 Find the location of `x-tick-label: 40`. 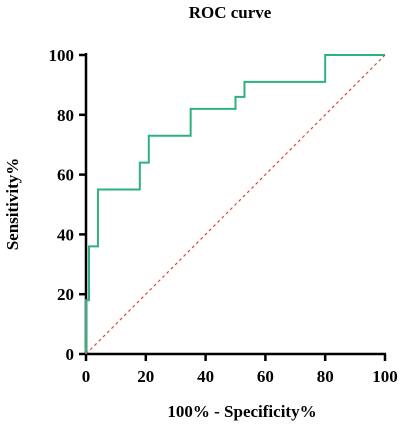

x-tick-label: 40 is located at coordinates (205, 376).